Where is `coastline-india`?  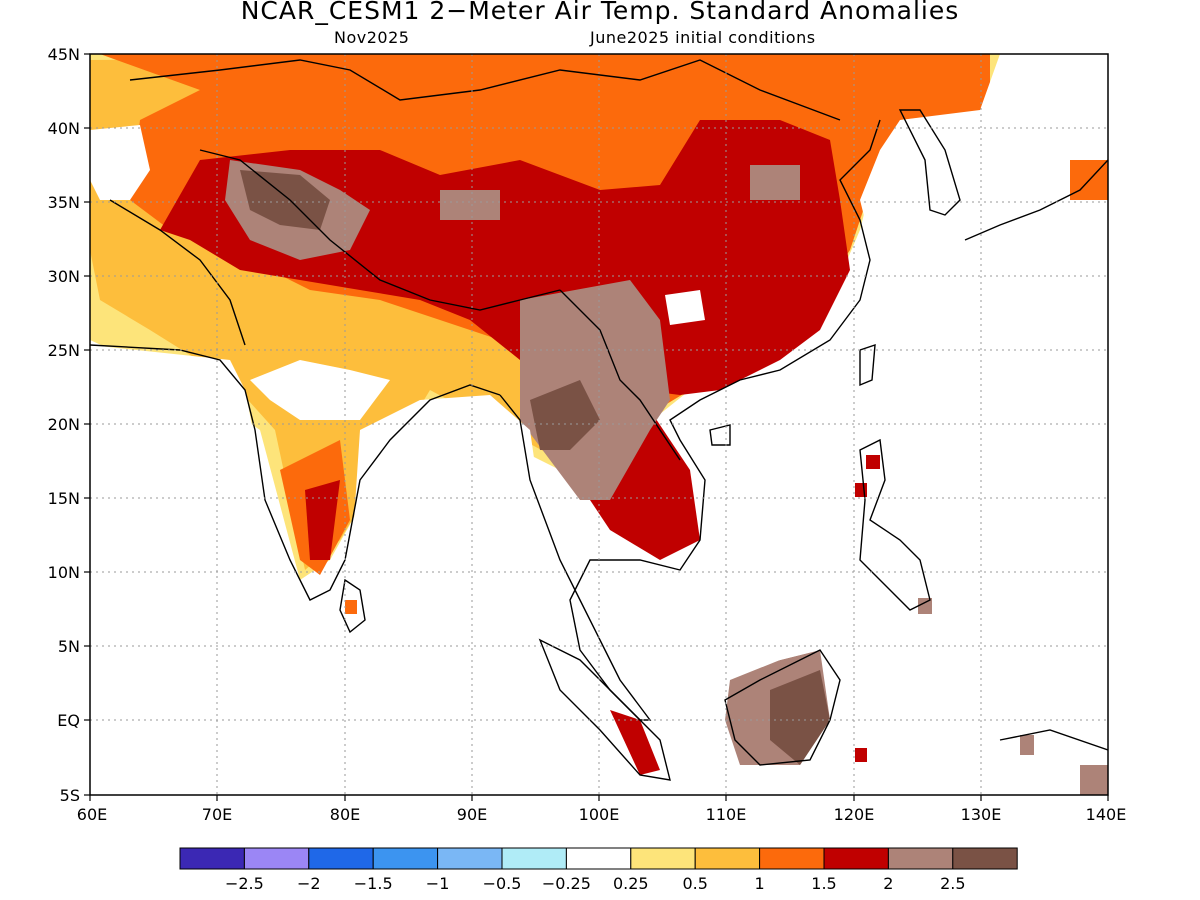 coastline-india is located at coordinates (295, 472).